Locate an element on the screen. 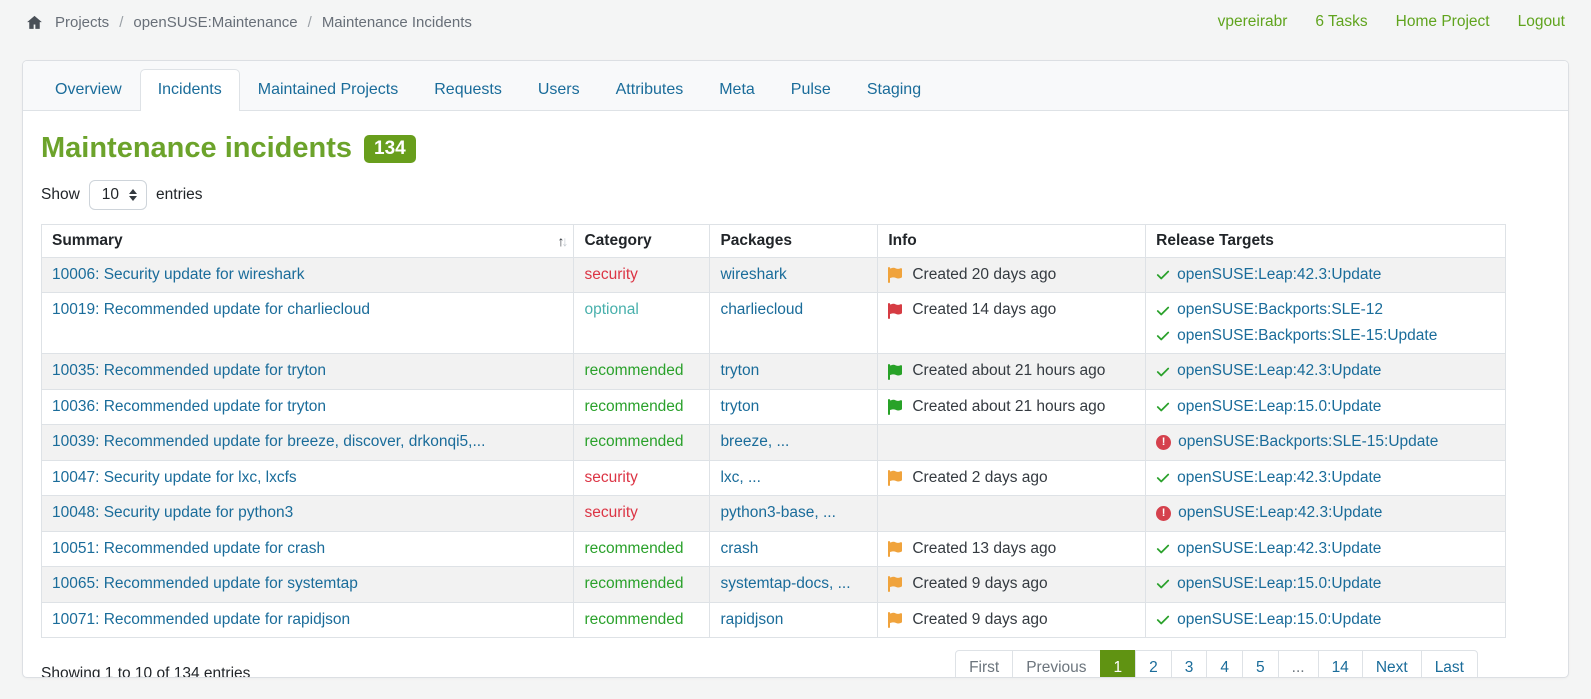 This screenshot has height=699, width=1591. tab-overview: Overview is located at coordinates (88, 89).